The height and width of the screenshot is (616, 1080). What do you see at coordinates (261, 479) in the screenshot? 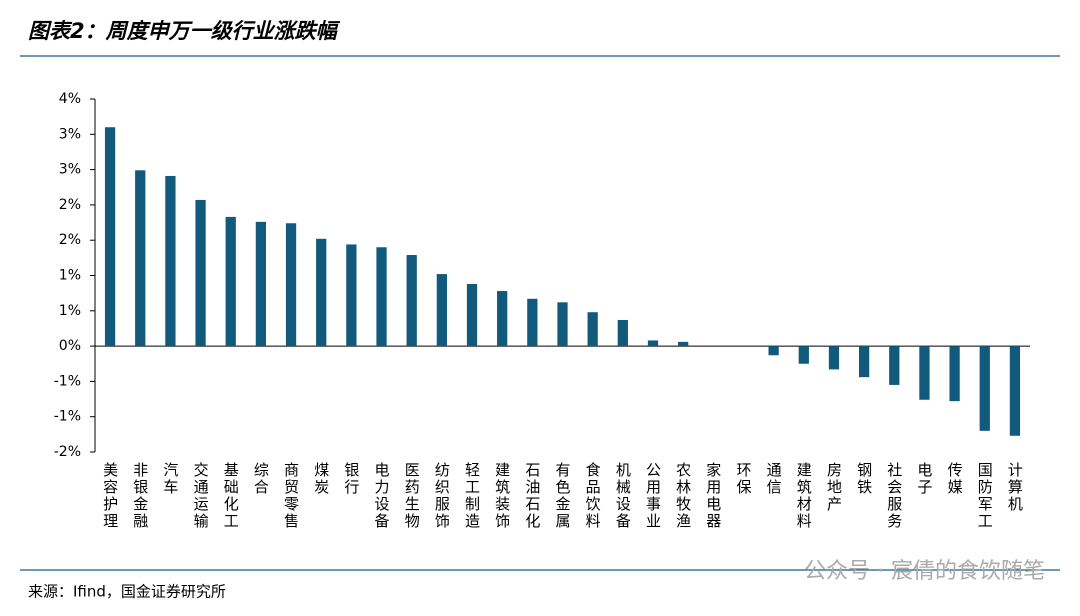
I see `x-tick-label: 综合` at bounding box center [261, 479].